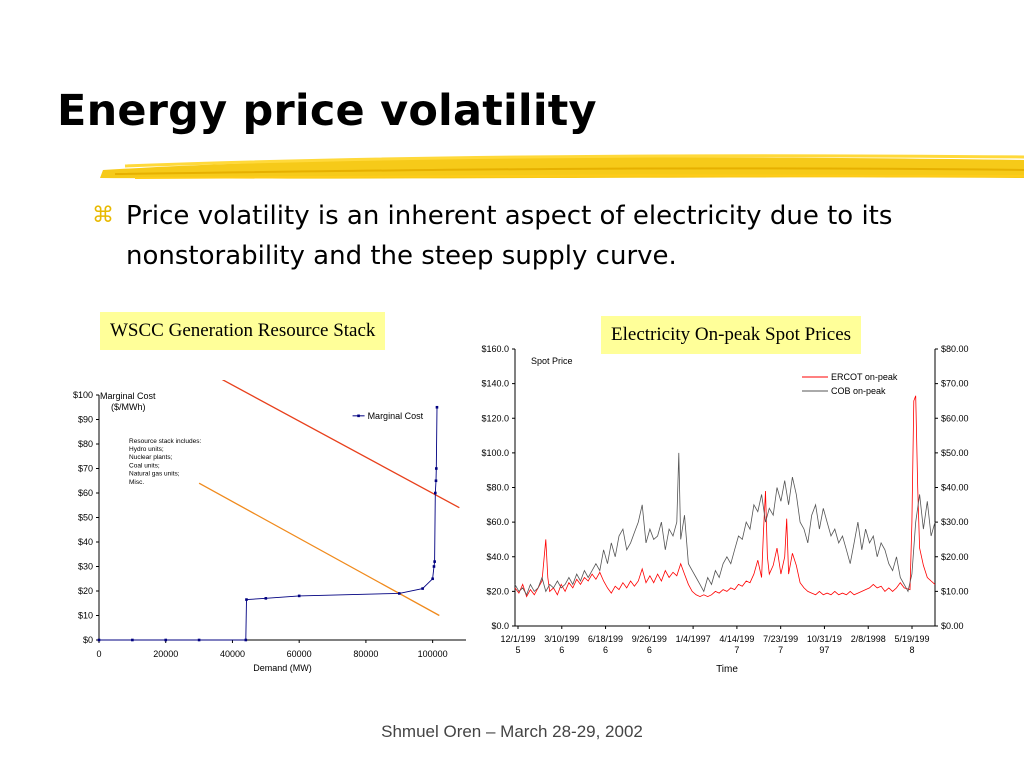  Describe the element at coordinates (98, 654) in the screenshot. I see `x-tick-label: 0` at that location.